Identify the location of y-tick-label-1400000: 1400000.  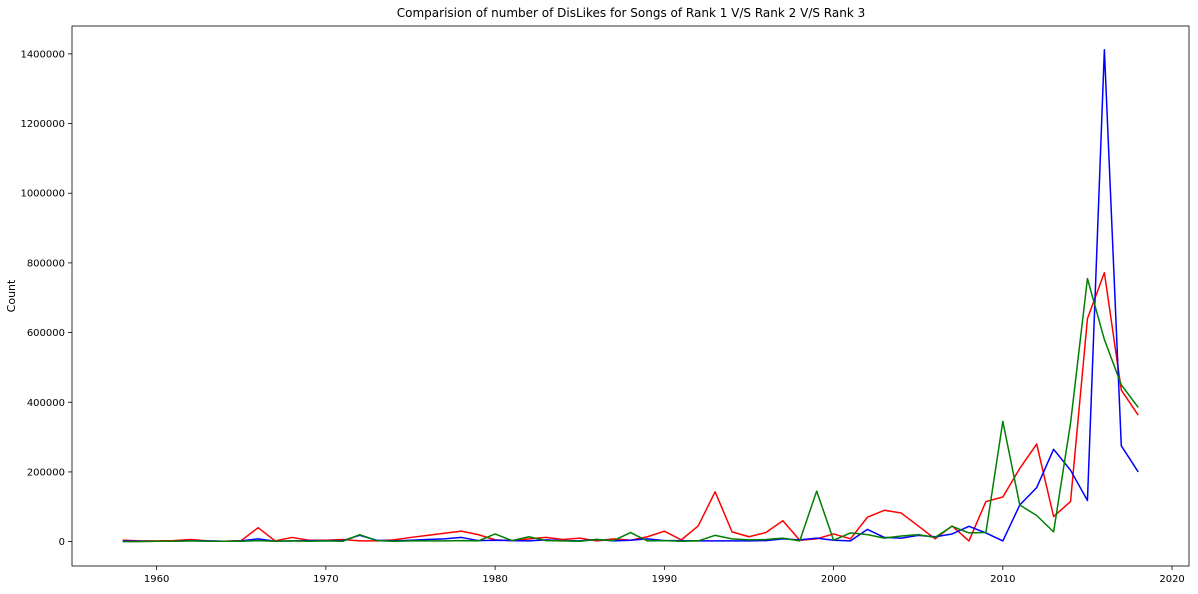
(42, 54).